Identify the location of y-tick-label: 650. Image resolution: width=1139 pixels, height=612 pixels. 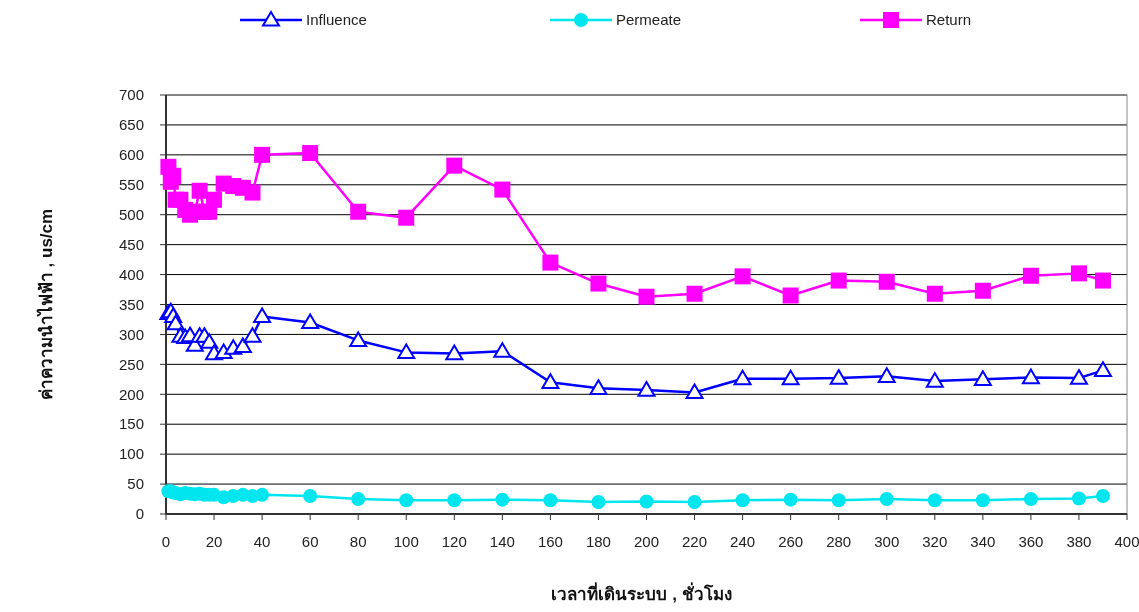
(131, 125).